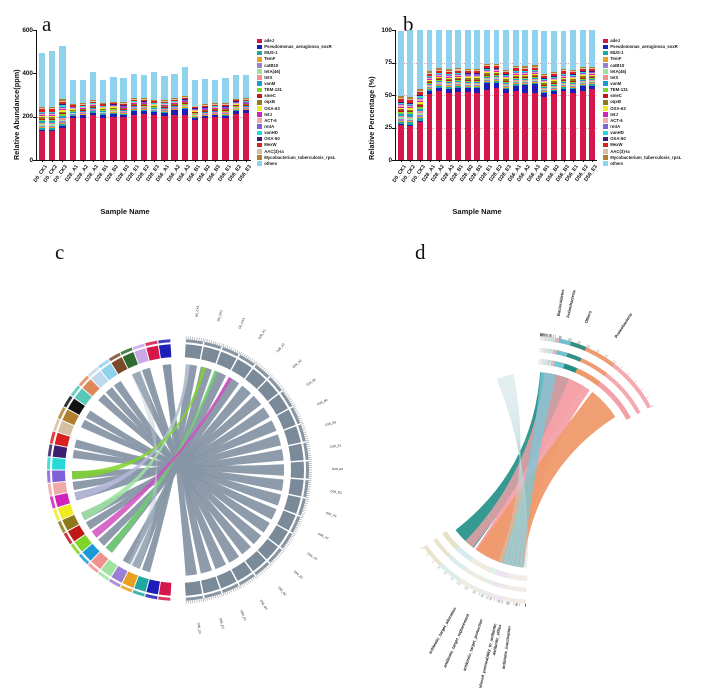  Describe the element at coordinates (154, 110) in the screenshot. I see `bar-segment-catB10` at that location.